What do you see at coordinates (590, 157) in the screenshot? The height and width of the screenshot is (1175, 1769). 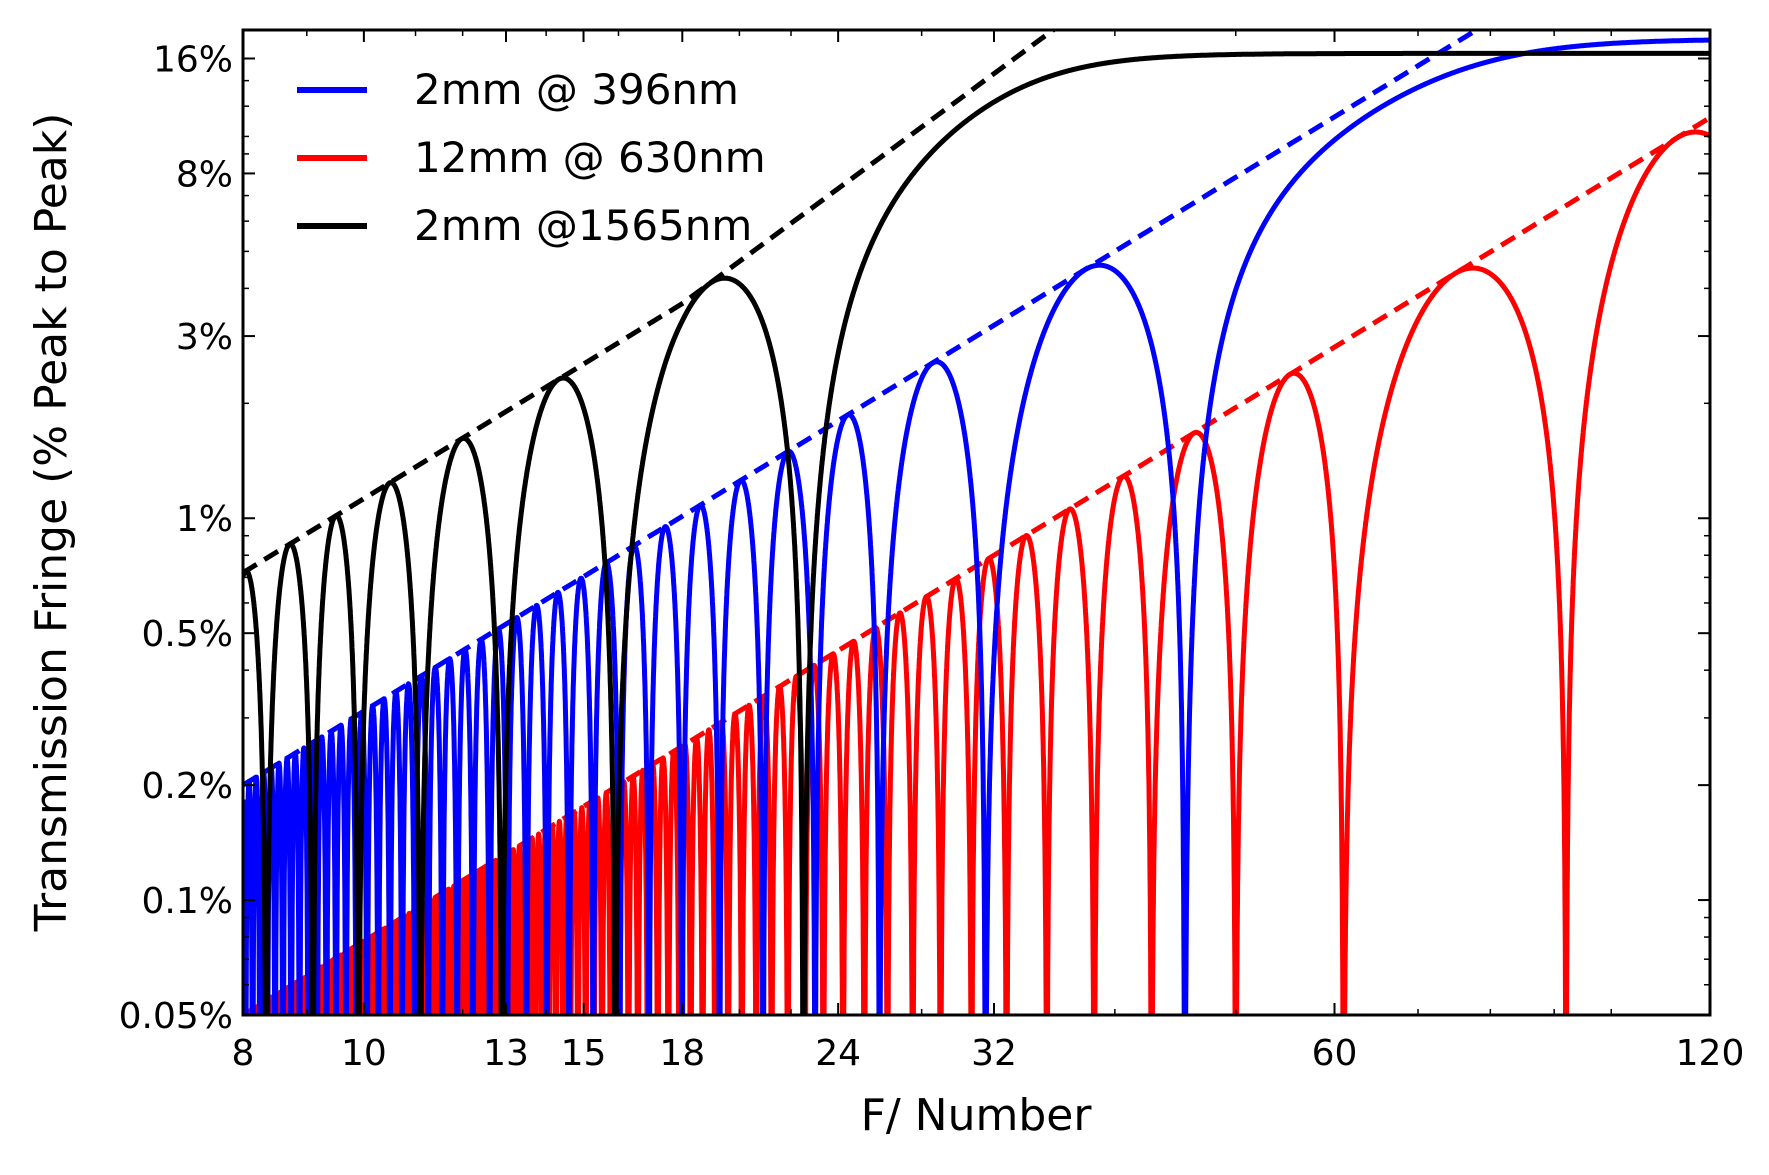 I see `legend-label-red: 12mm @ 630nm` at bounding box center [590, 157].